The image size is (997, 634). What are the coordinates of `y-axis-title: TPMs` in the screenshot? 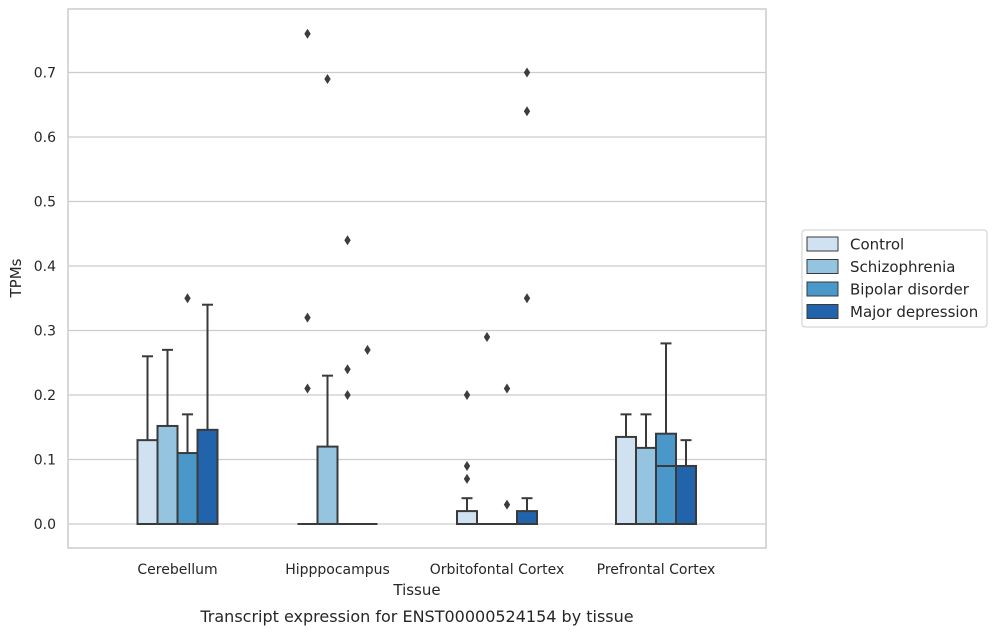 It's located at (16, 278).